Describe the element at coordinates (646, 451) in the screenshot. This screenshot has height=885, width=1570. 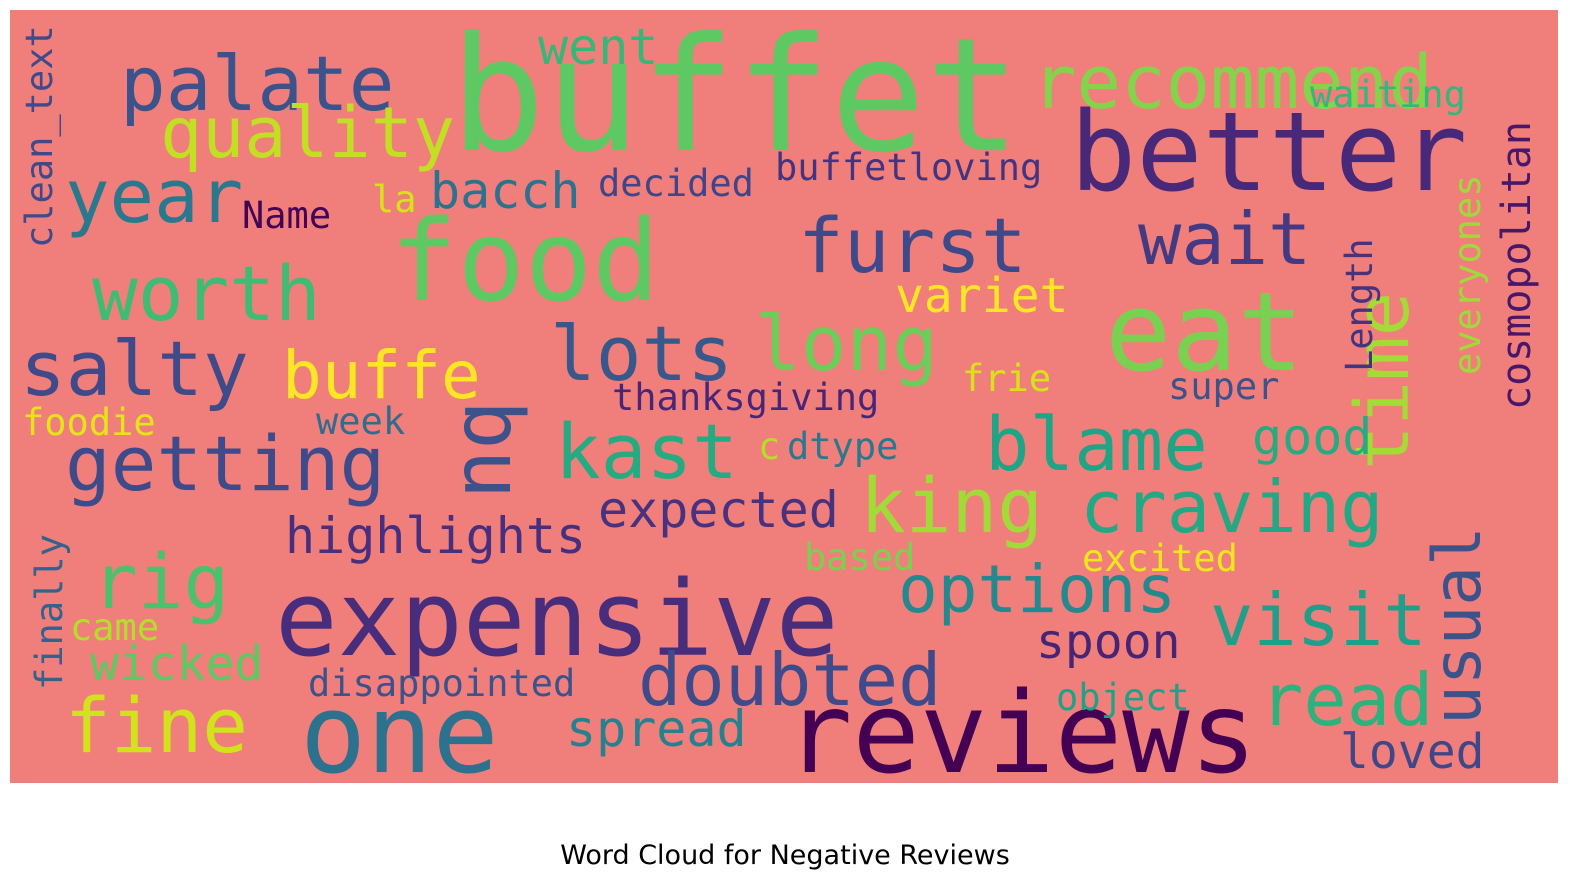
I see `word: kast` at that location.